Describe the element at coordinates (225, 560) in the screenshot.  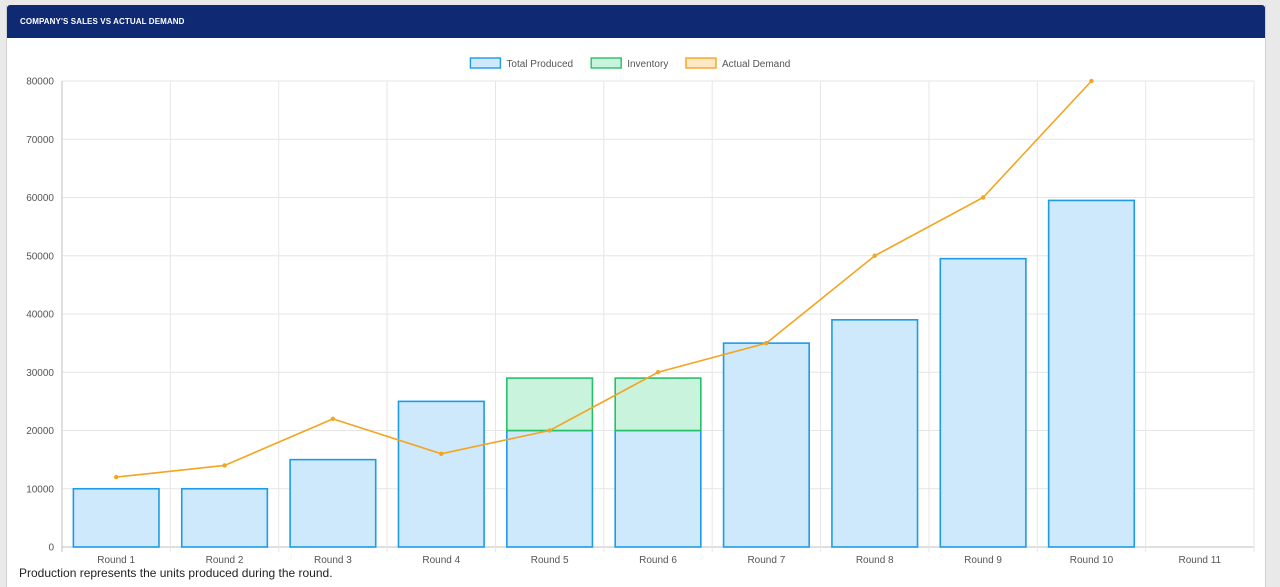
I see `x-tick-label: Round 2` at that location.